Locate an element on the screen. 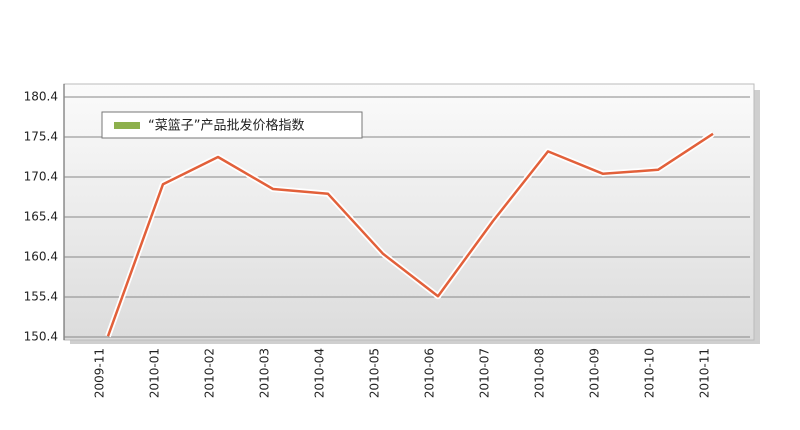 This screenshot has height=430, width=800. y-tick-label: 150.4 is located at coordinates (41, 337).